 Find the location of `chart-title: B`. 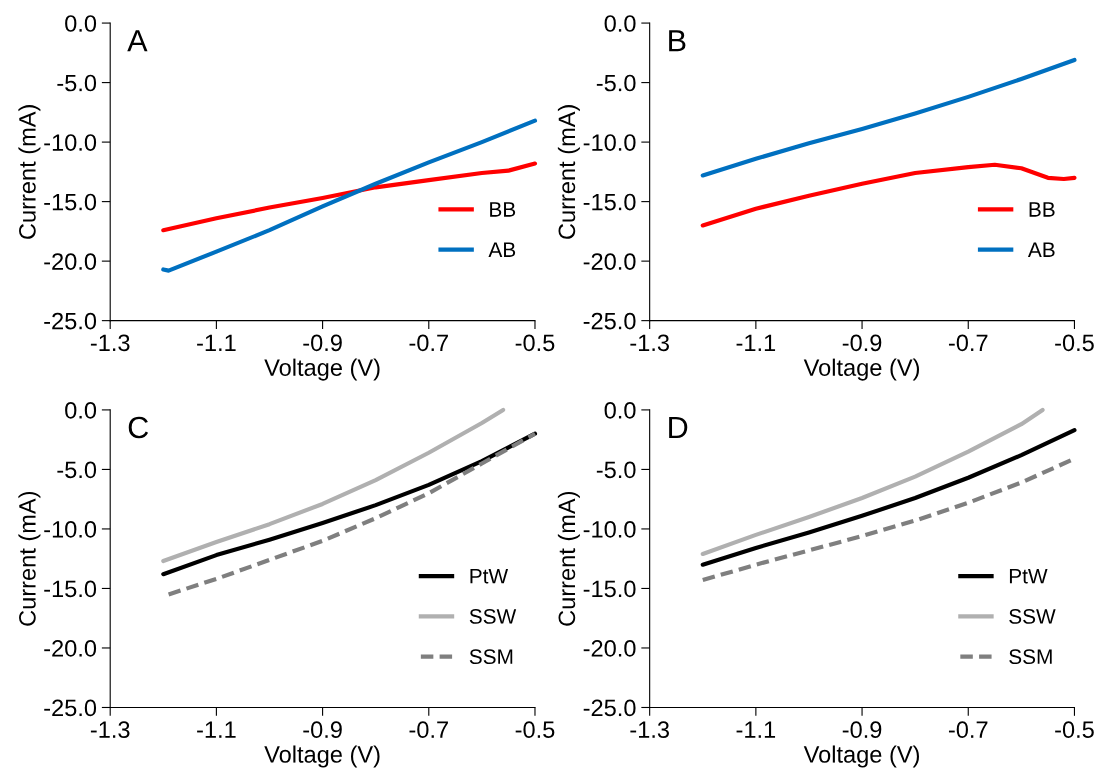

chart-title: B is located at coordinates (677, 41).